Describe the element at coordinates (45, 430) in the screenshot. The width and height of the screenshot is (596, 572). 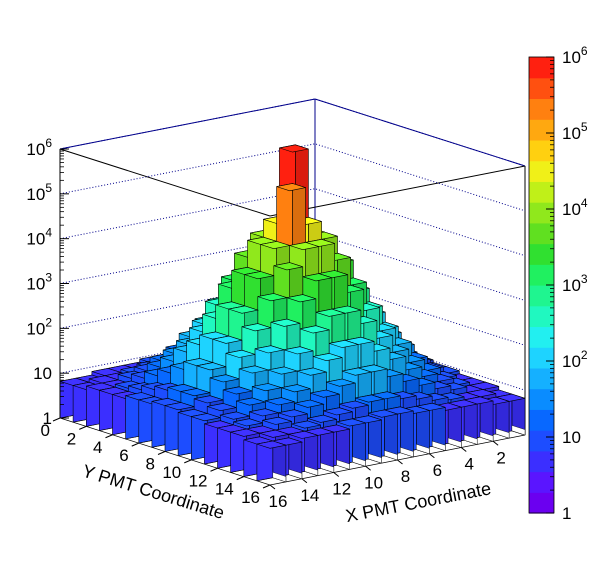
I see `y-tick-label: 0` at that location.